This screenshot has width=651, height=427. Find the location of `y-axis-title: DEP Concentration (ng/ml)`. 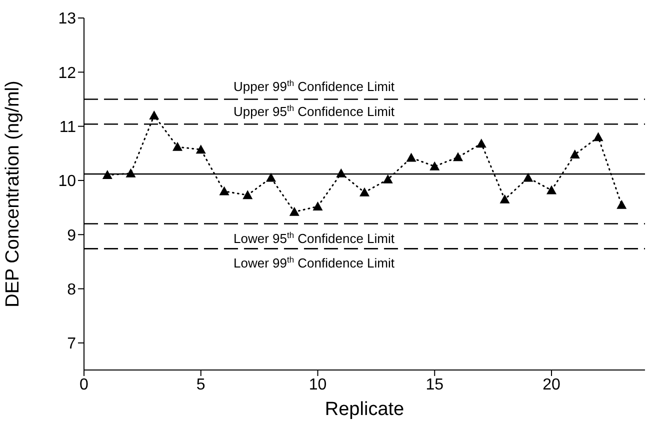

y-axis-title: DEP Concentration (ng/ml) is located at coordinates (13, 194).